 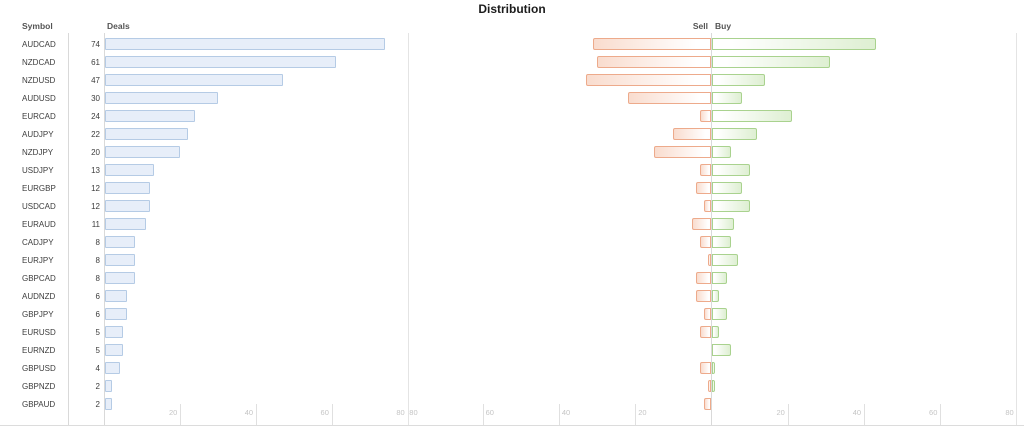 What do you see at coordinates (68, 229) in the screenshot?
I see `symbol-deals-separator-line` at bounding box center [68, 229].